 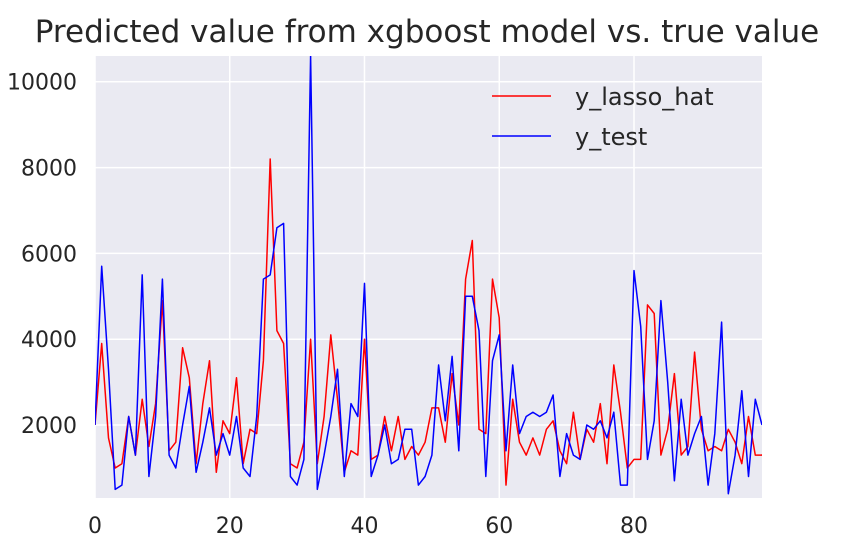 I want to click on y-tick-label: 2000, so click(x=49, y=426).